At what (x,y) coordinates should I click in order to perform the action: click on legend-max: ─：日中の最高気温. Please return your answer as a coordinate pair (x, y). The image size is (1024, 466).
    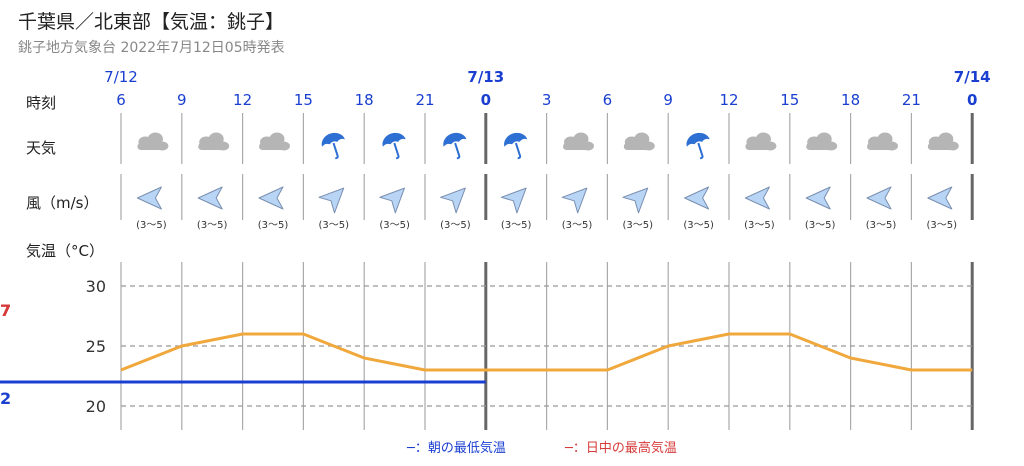
    Looking at the image, I should click on (621, 448).